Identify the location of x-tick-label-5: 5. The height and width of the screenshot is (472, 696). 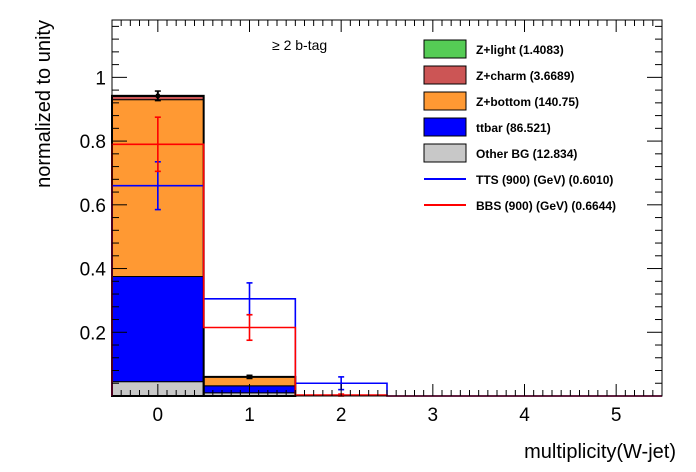
(616, 415).